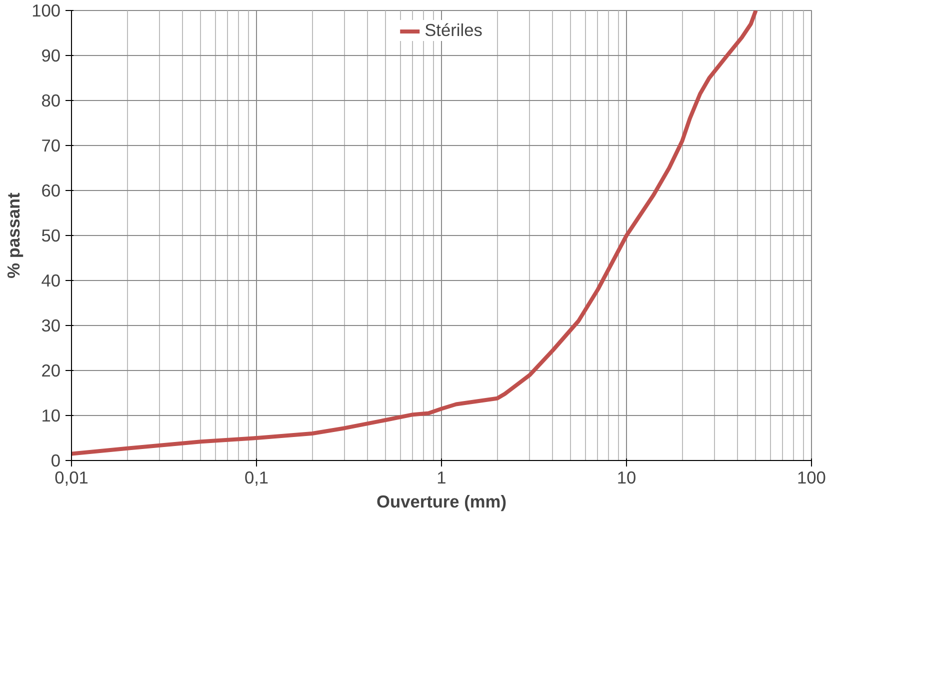 This screenshot has height=673, width=932. What do you see at coordinates (55, 460) in the screenshot?
I see `y-tick-label: 0` at bounding box center [55, 460].